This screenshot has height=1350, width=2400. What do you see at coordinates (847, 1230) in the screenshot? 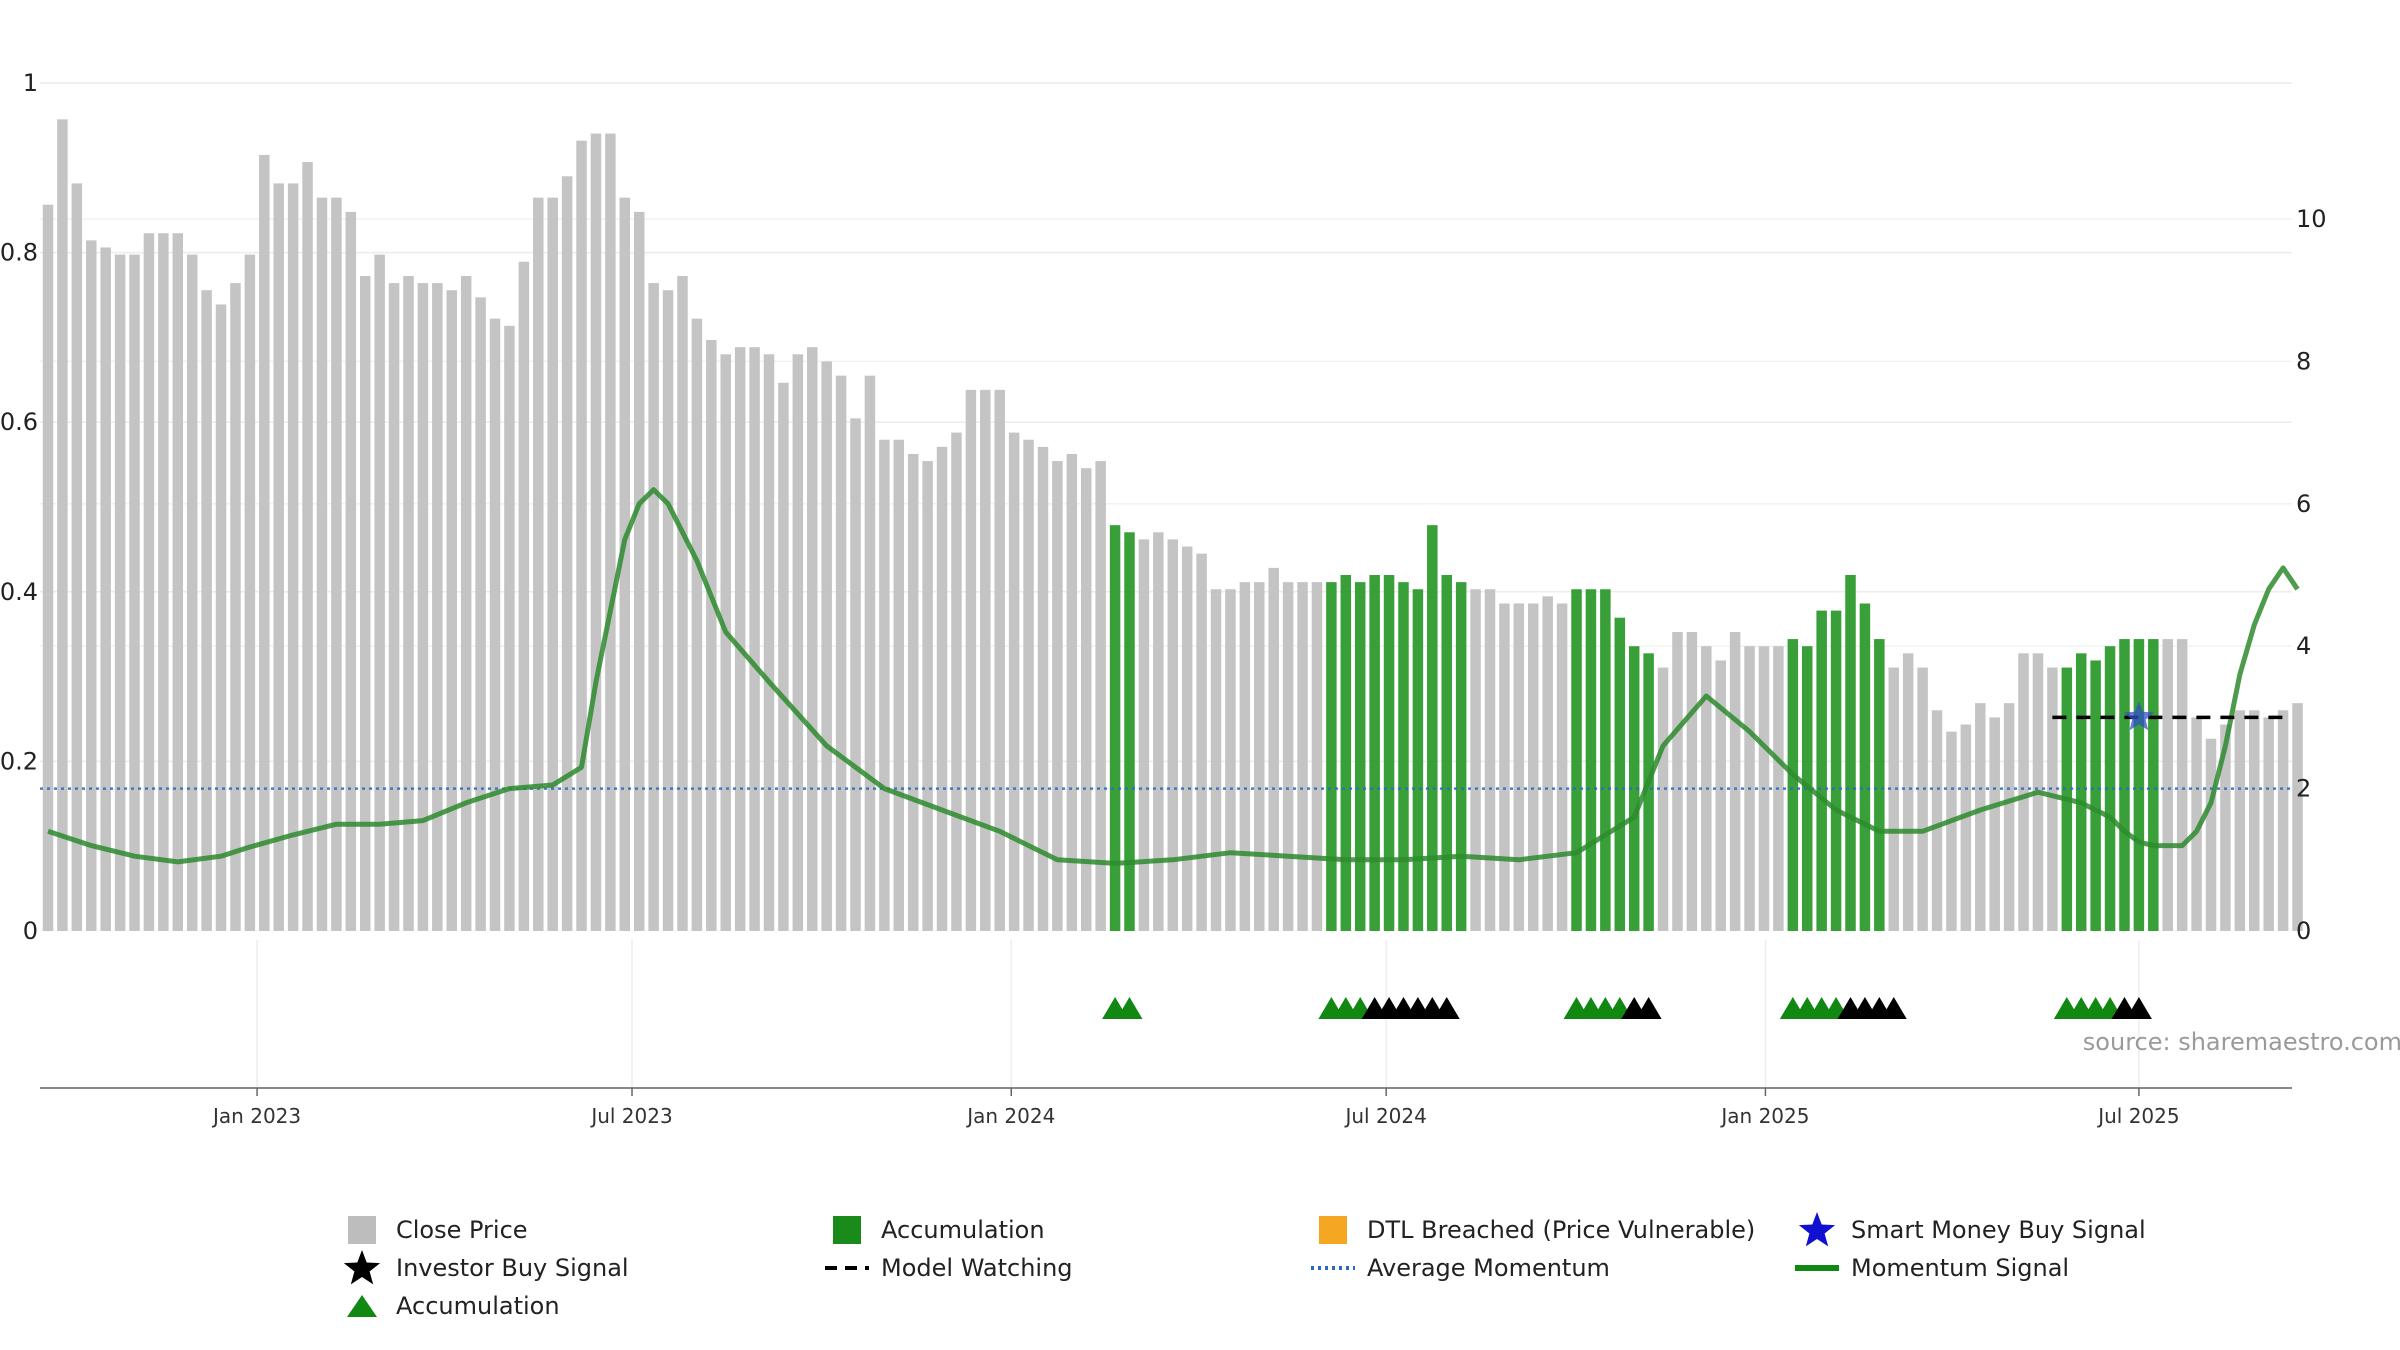
I see `green-square-icon` at bounding box center [847, 1230].